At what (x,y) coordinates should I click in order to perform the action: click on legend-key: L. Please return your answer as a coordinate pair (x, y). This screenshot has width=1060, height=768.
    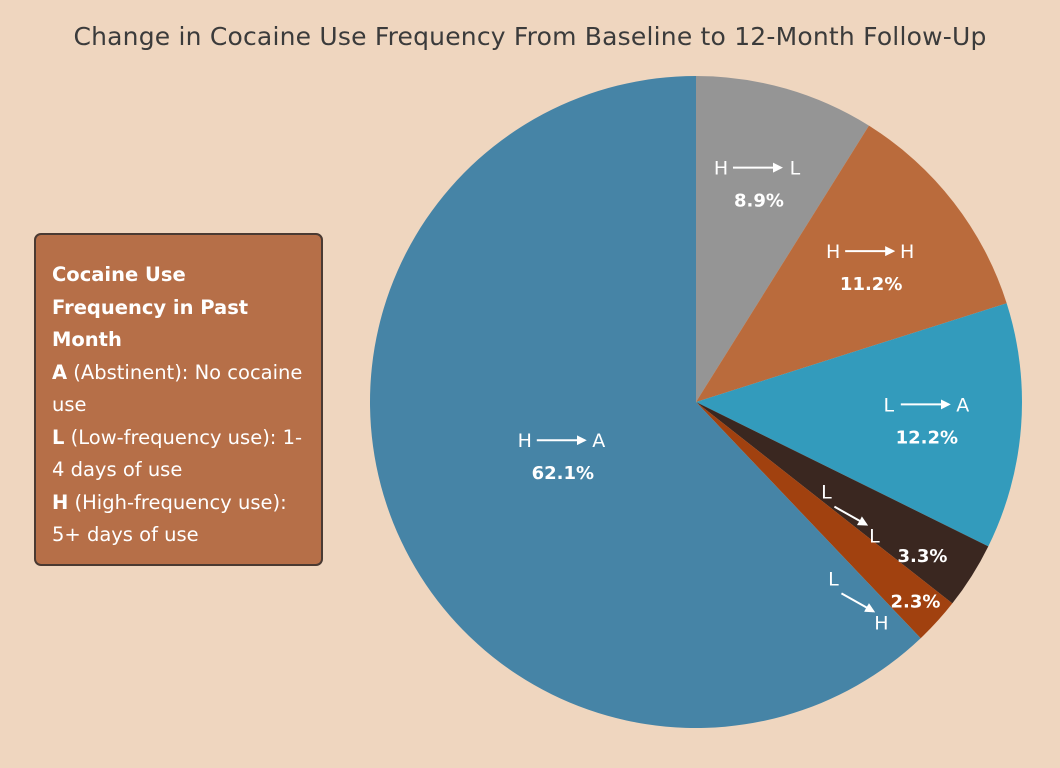
    Looking at the image, I should click on (58, 437).